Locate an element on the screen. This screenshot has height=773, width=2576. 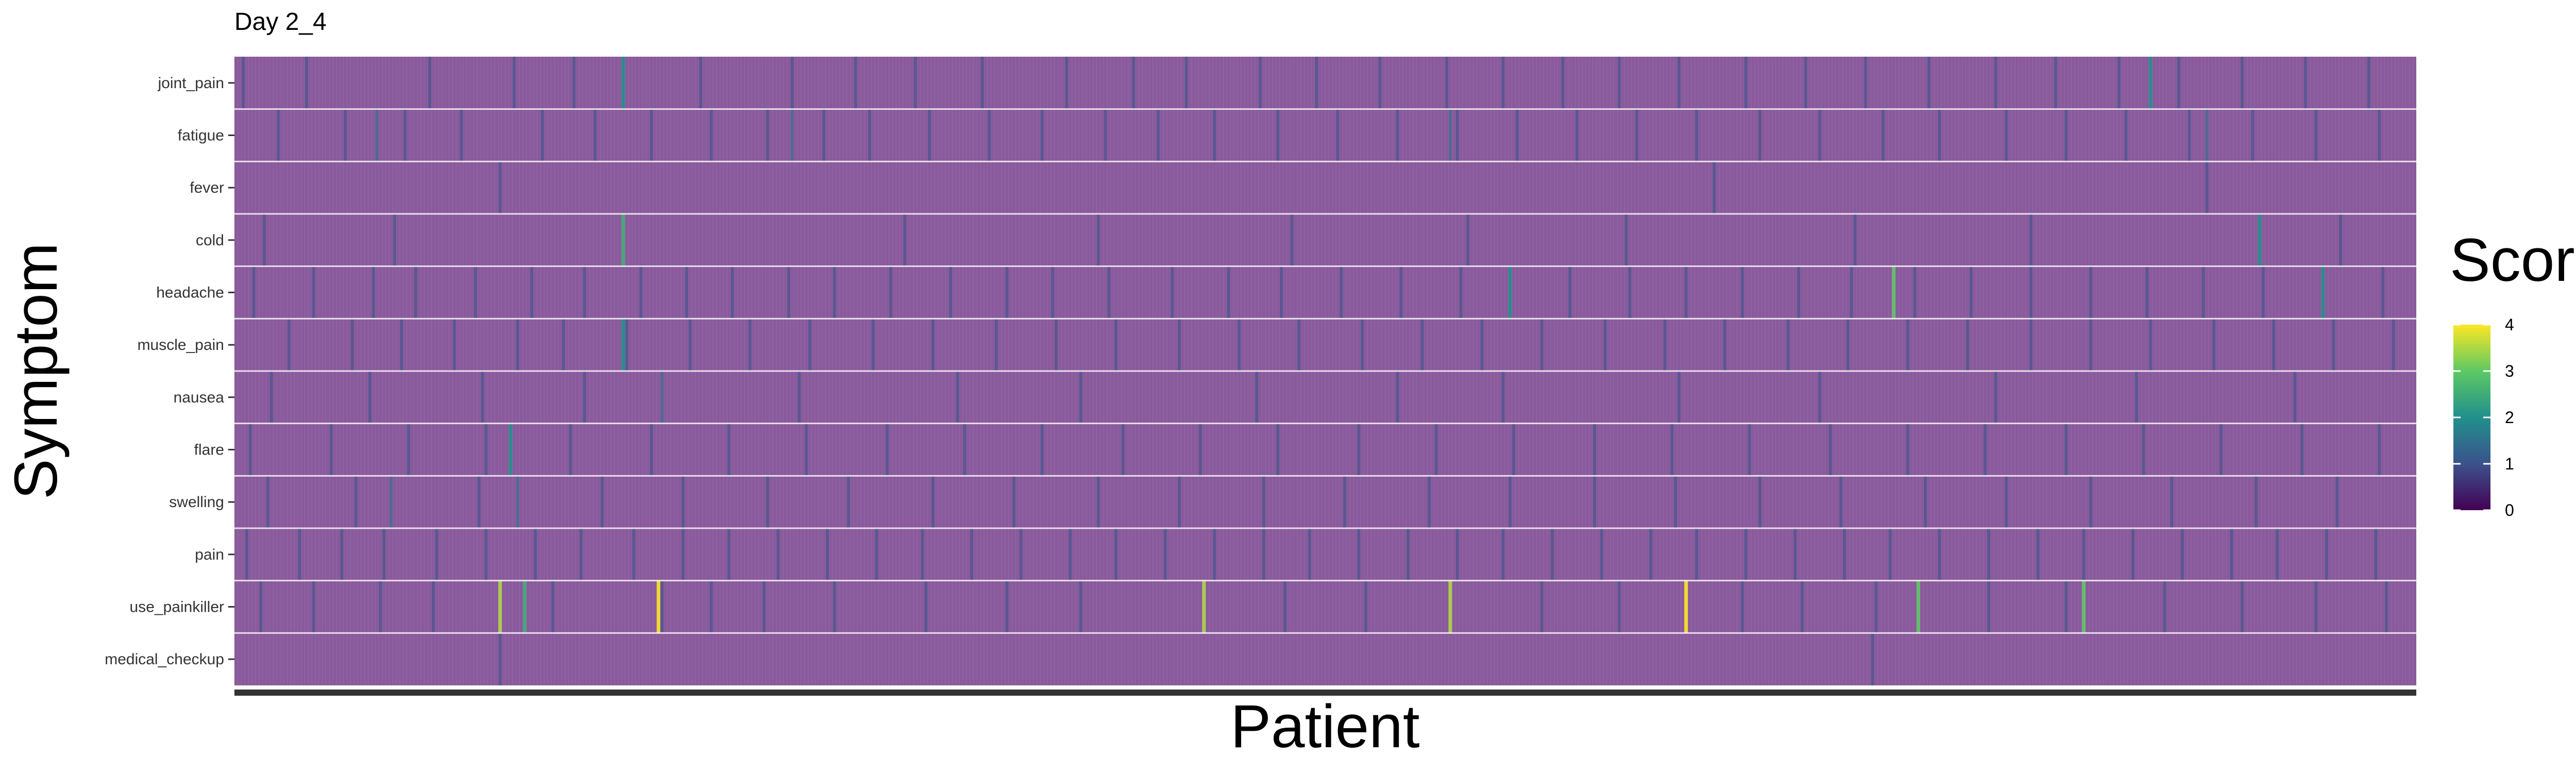
y-tick-label: use_painkiller is located at coordinates (177, 607).